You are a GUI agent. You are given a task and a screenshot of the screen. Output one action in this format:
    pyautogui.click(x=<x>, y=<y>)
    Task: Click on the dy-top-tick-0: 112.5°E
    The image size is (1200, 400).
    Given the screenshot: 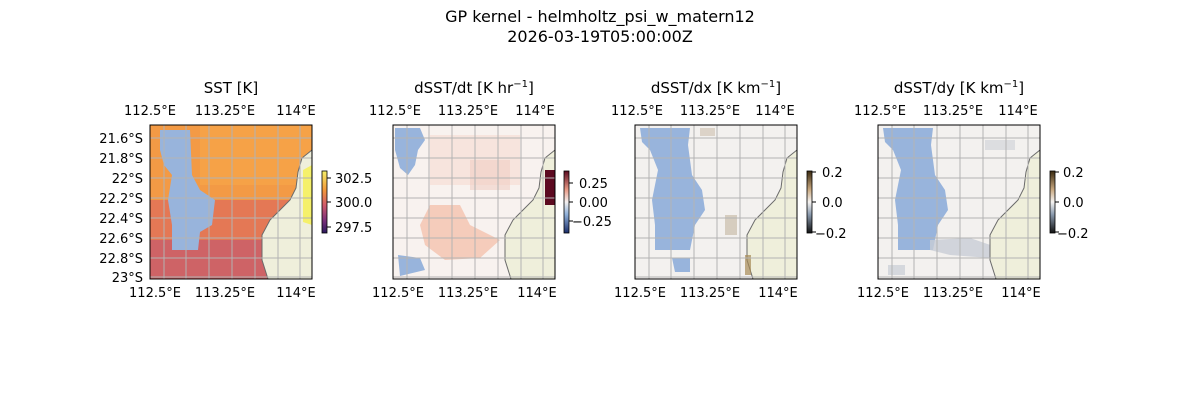 What is the action you would take?
    pyautogui.click(x=880, y=111)
    